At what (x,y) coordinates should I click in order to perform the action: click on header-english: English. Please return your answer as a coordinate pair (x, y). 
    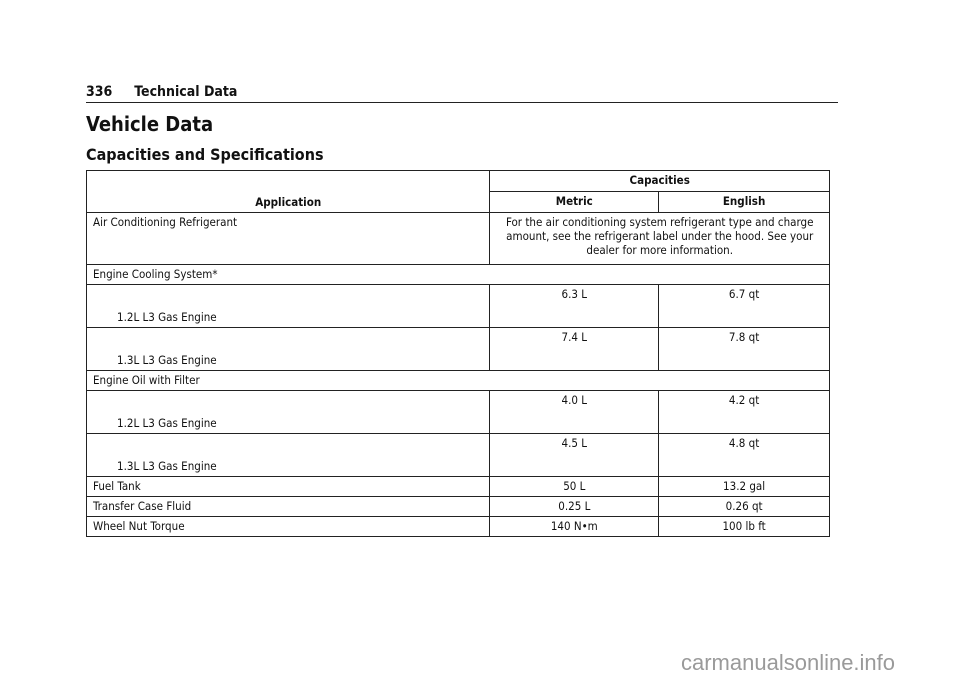
    Looking at the image, I should click on (744, 202).